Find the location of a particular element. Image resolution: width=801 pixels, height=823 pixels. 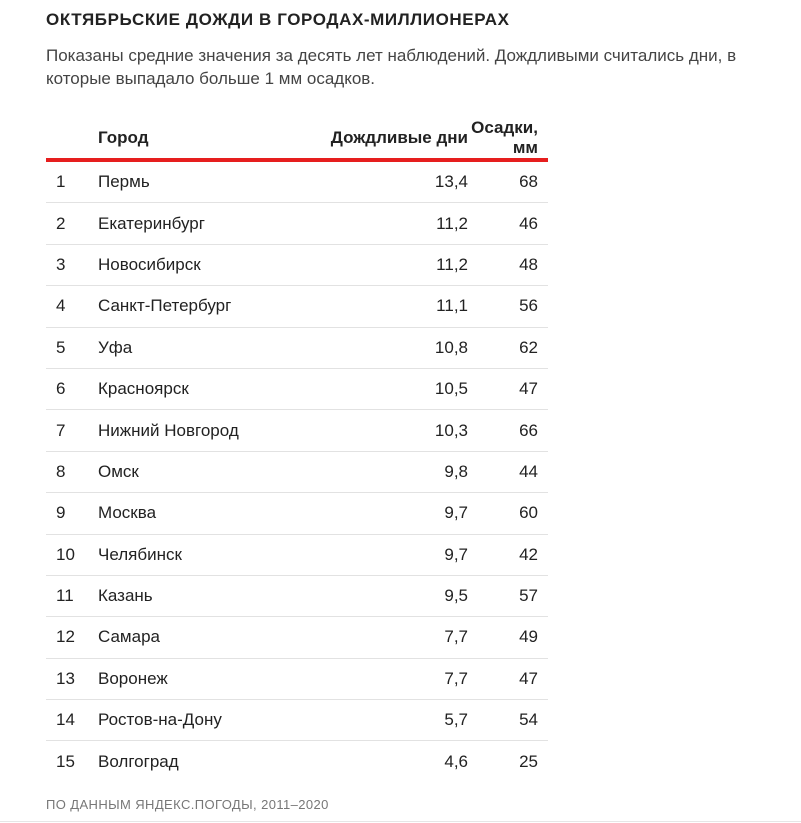

city-cell: Москва is located at coordinates (127, 513).